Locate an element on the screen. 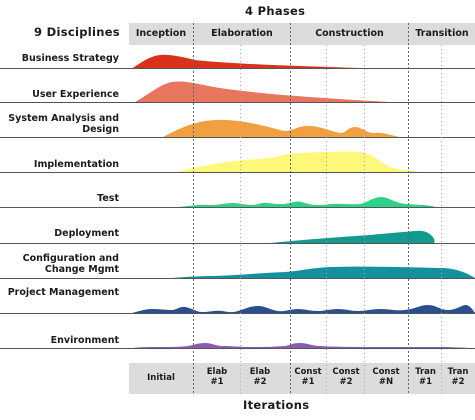  iteration-label-const1: Const #1 is located at coordinates (308, 377).